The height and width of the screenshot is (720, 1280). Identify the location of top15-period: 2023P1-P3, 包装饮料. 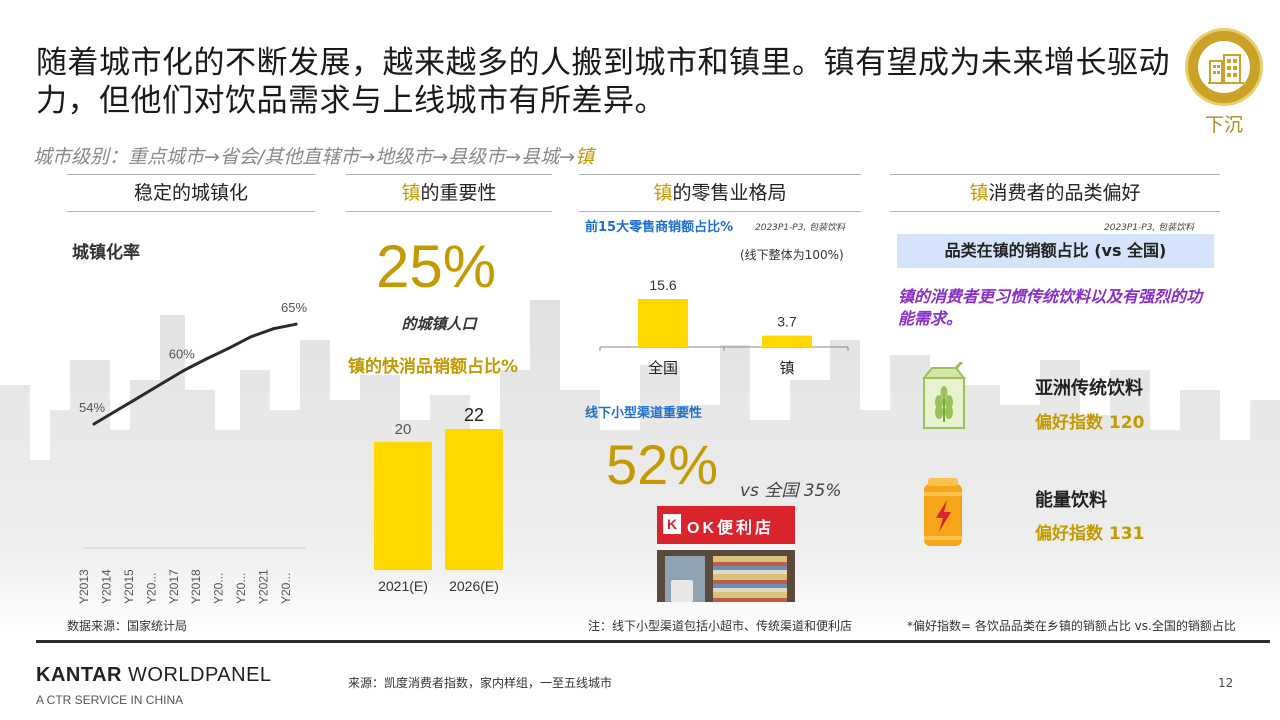
(800, 228).